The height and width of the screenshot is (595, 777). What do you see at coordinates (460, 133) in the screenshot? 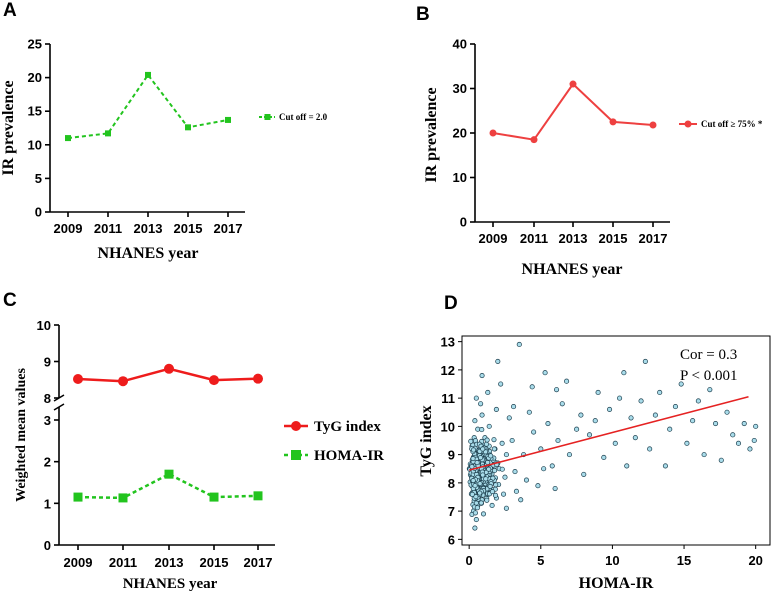
I see `panel-b-ytick-label: 20` at bounding box center [460, 133].